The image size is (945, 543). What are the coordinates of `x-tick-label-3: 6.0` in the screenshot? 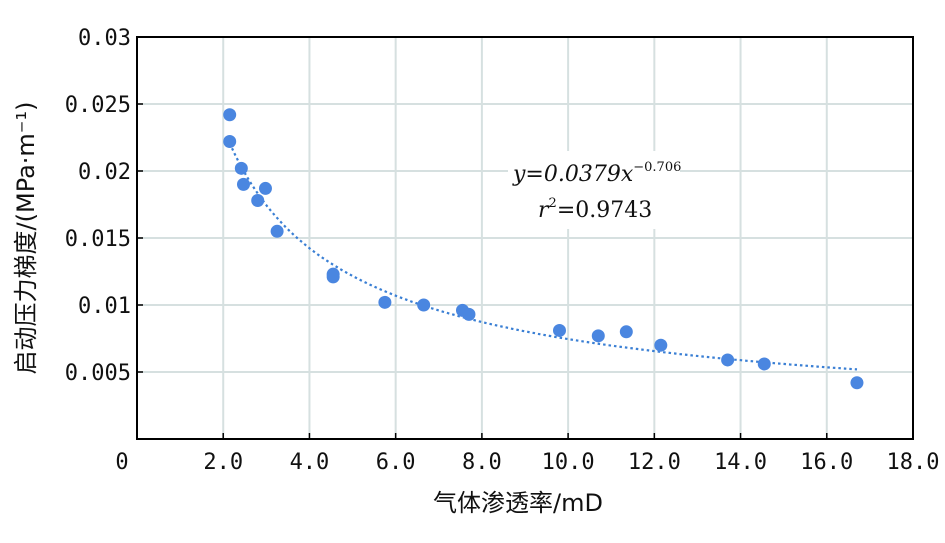 It's located at (396, 462).